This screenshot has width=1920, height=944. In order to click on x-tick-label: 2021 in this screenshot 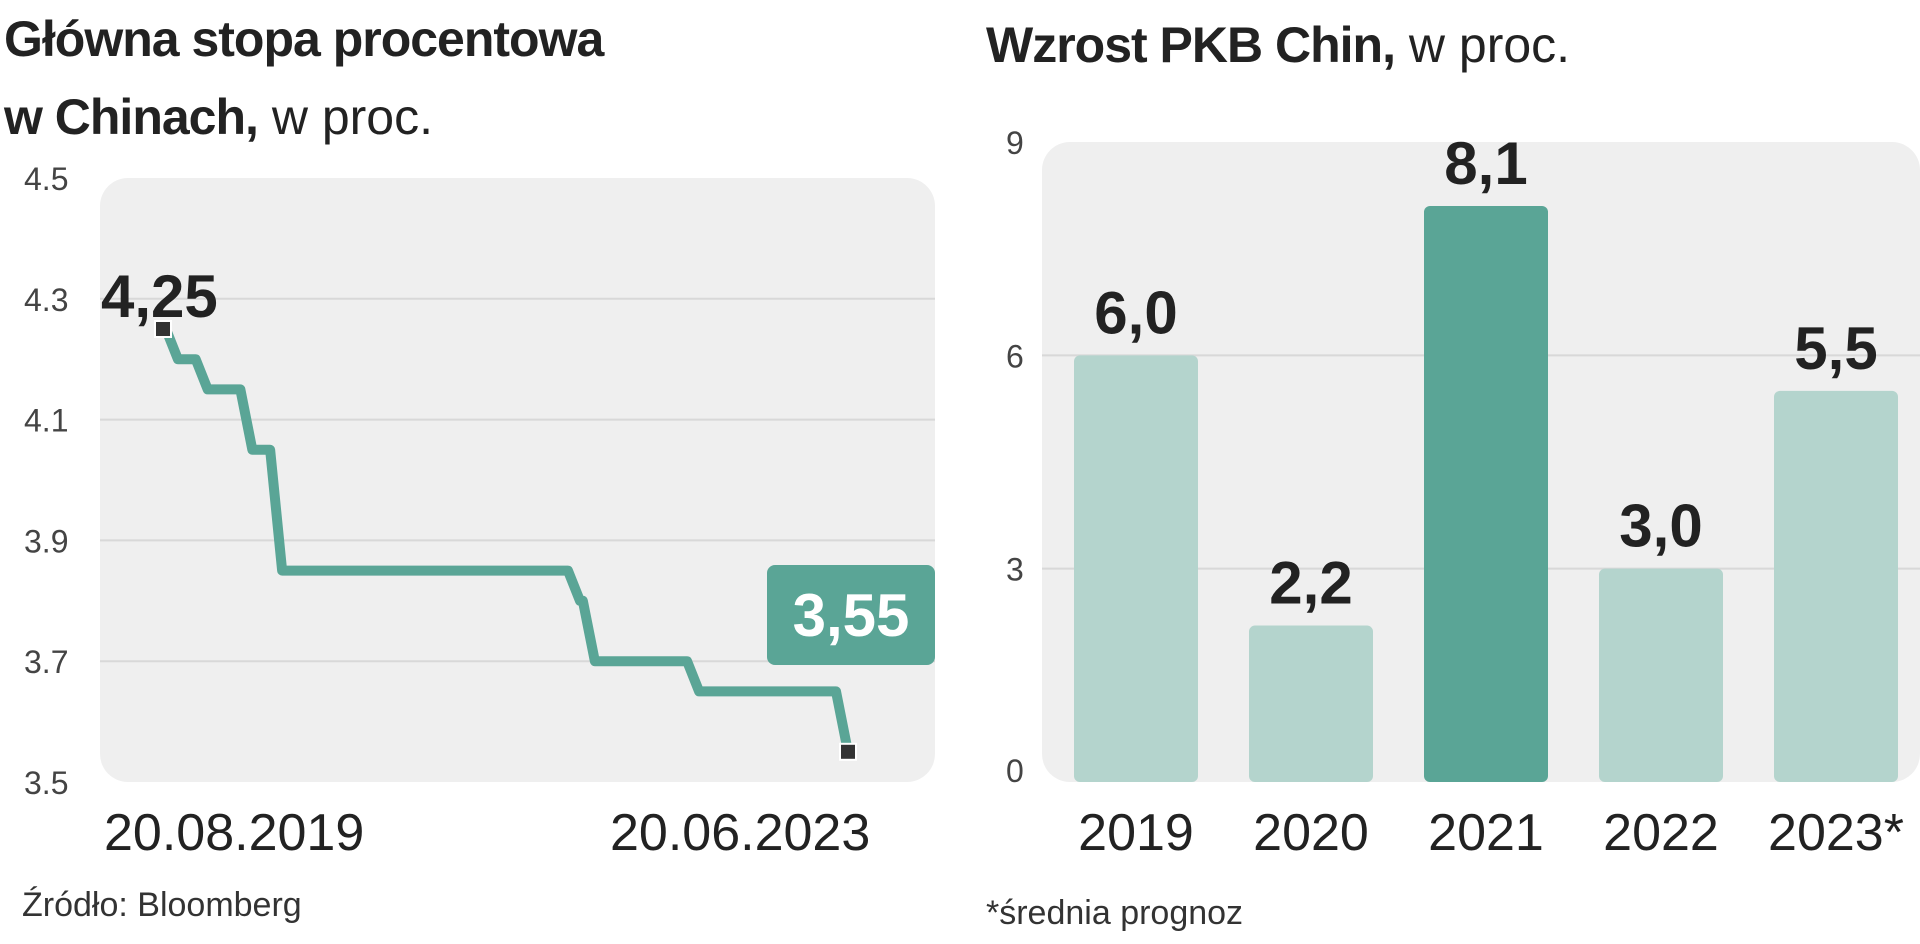, I will do `click(1486, 833)`.